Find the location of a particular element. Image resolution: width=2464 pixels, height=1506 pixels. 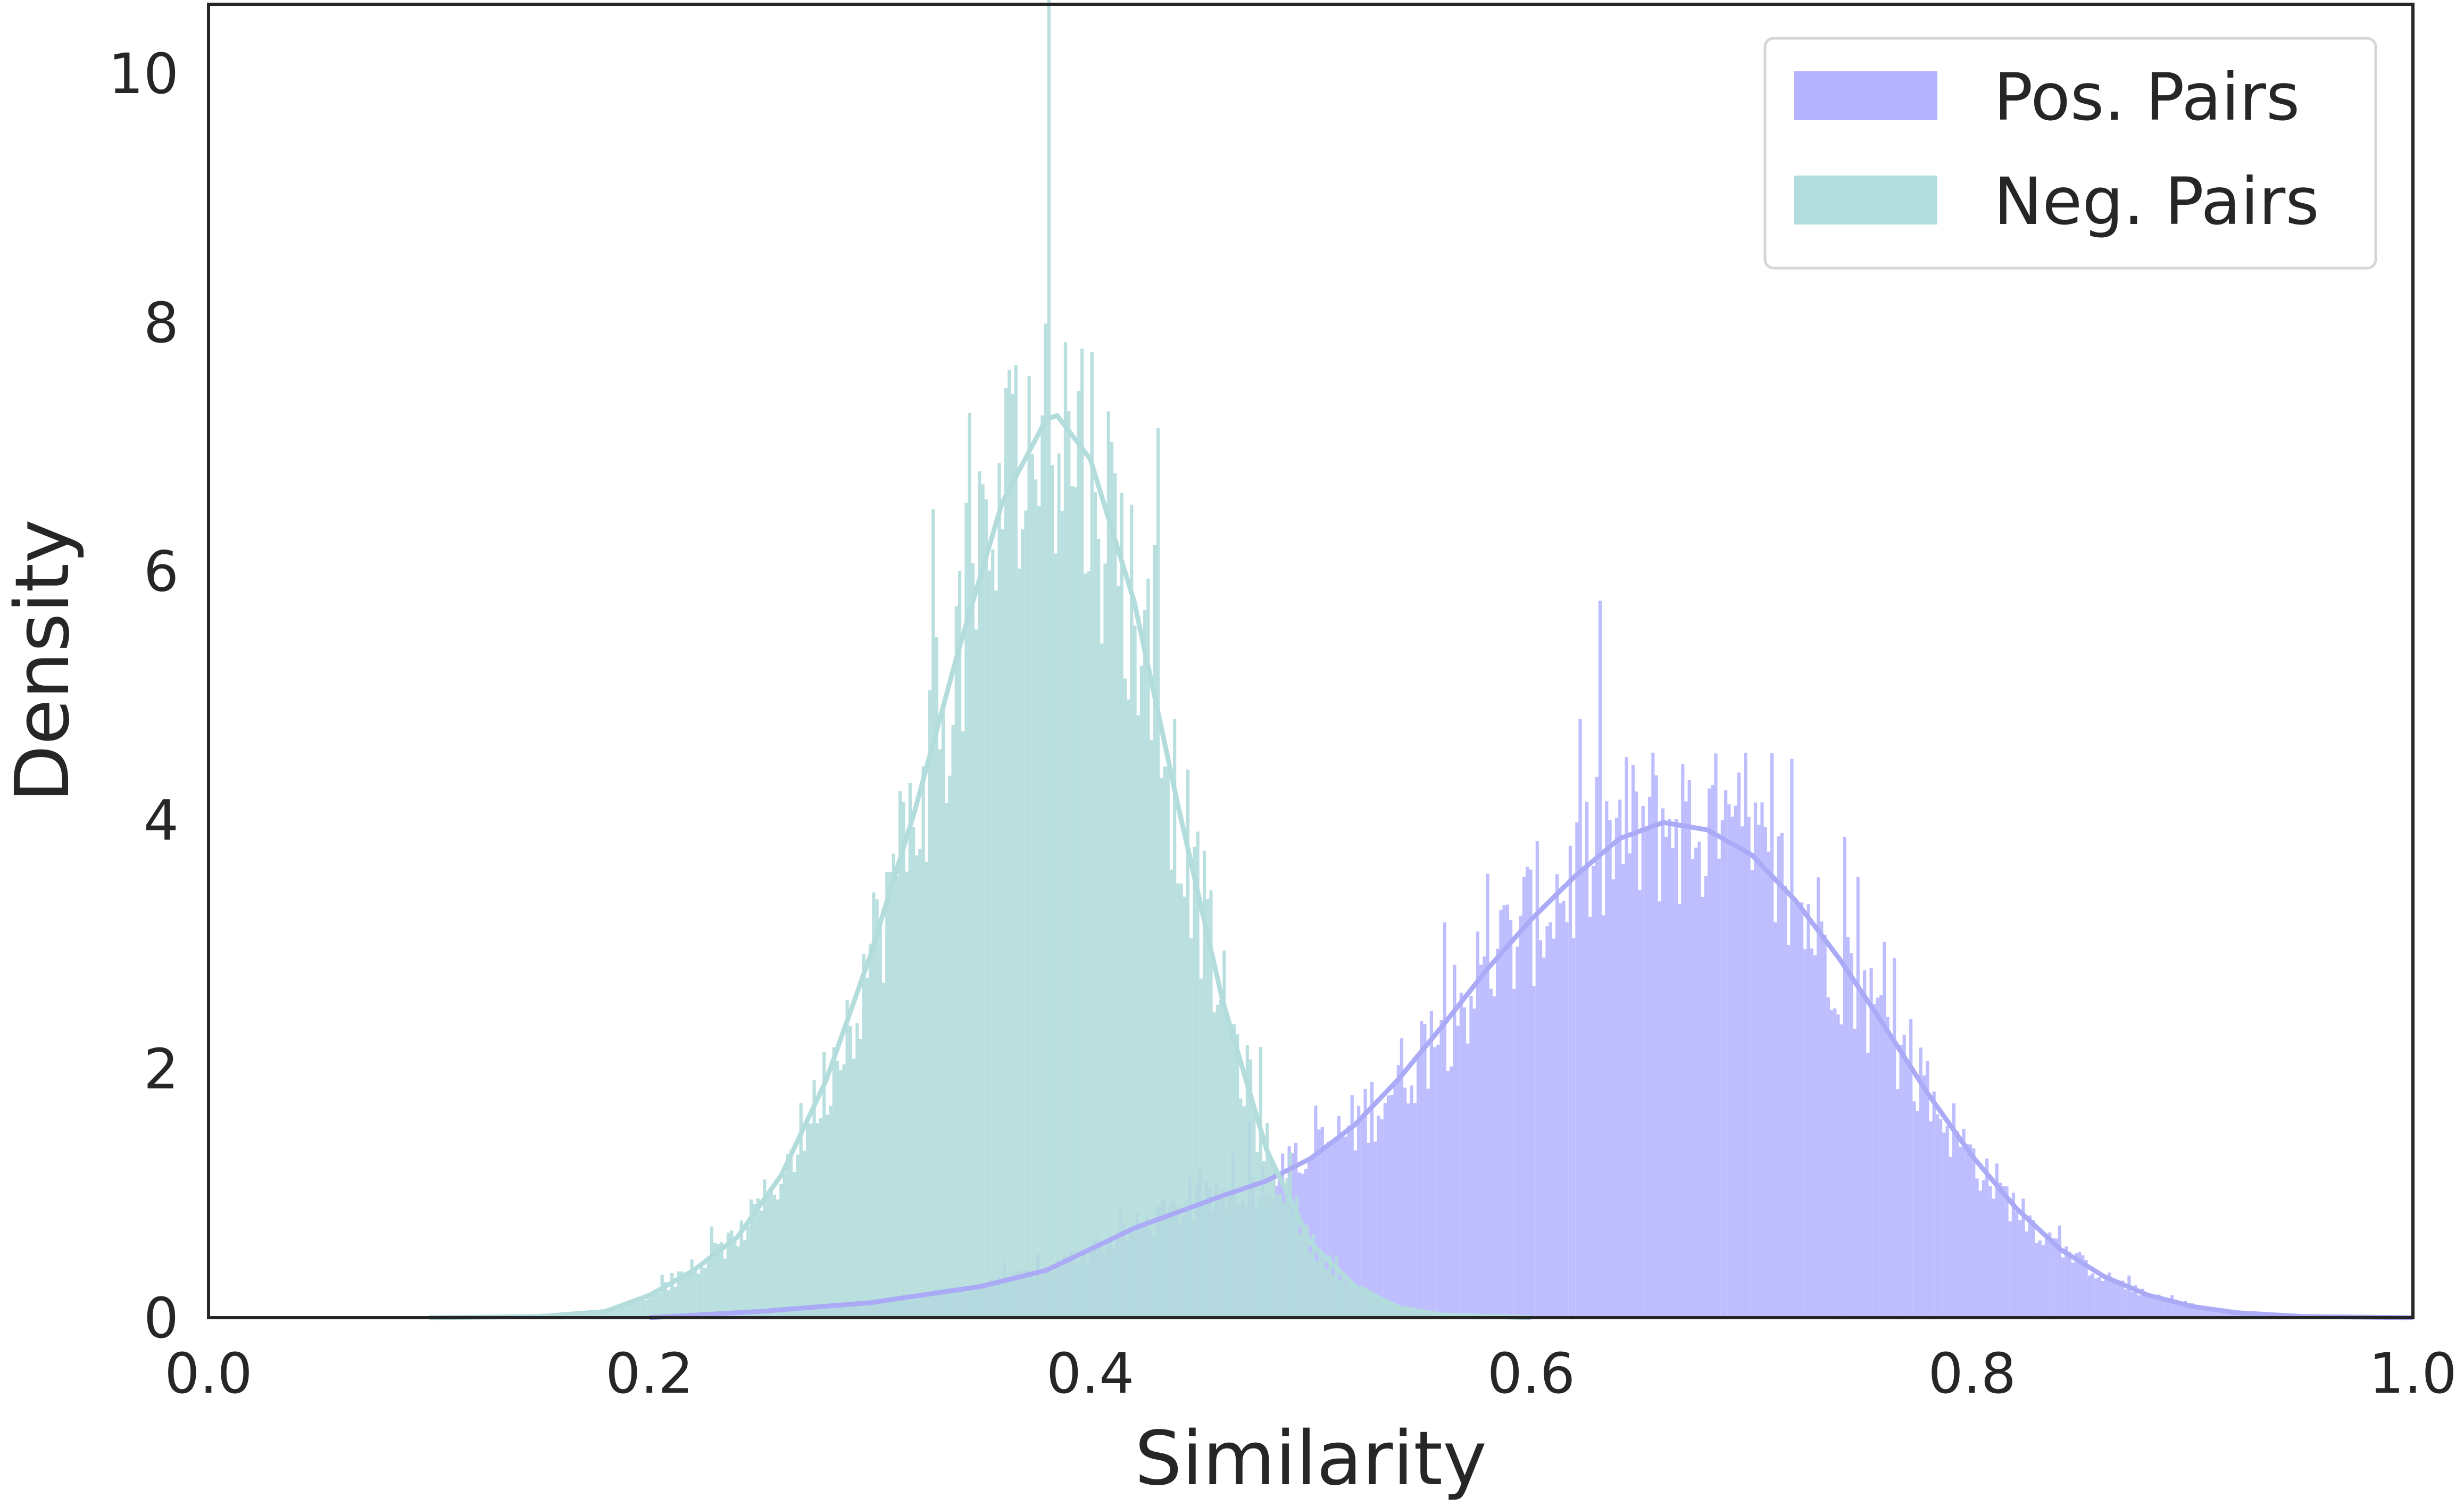

x-tick-label: 0.4 is located at coordinates (1090, 1373).